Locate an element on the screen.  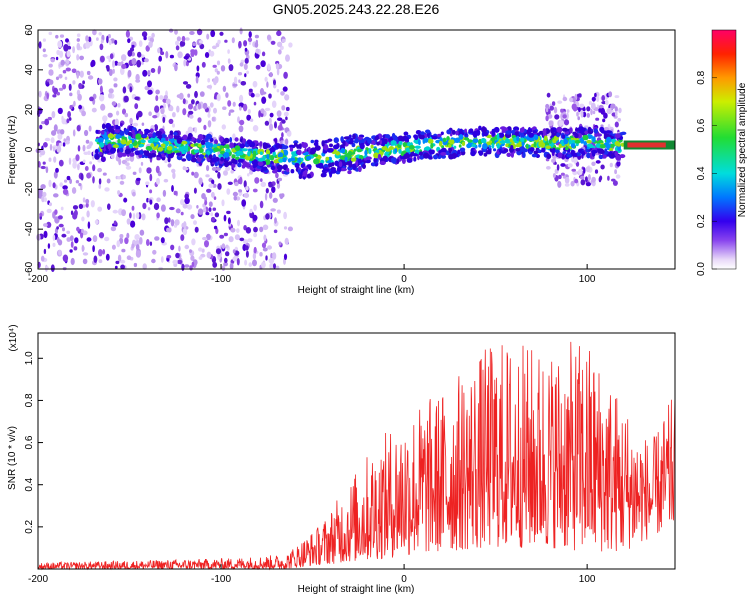
colorbar-tick-label: 0.4 is located at coordinates (701, 173).